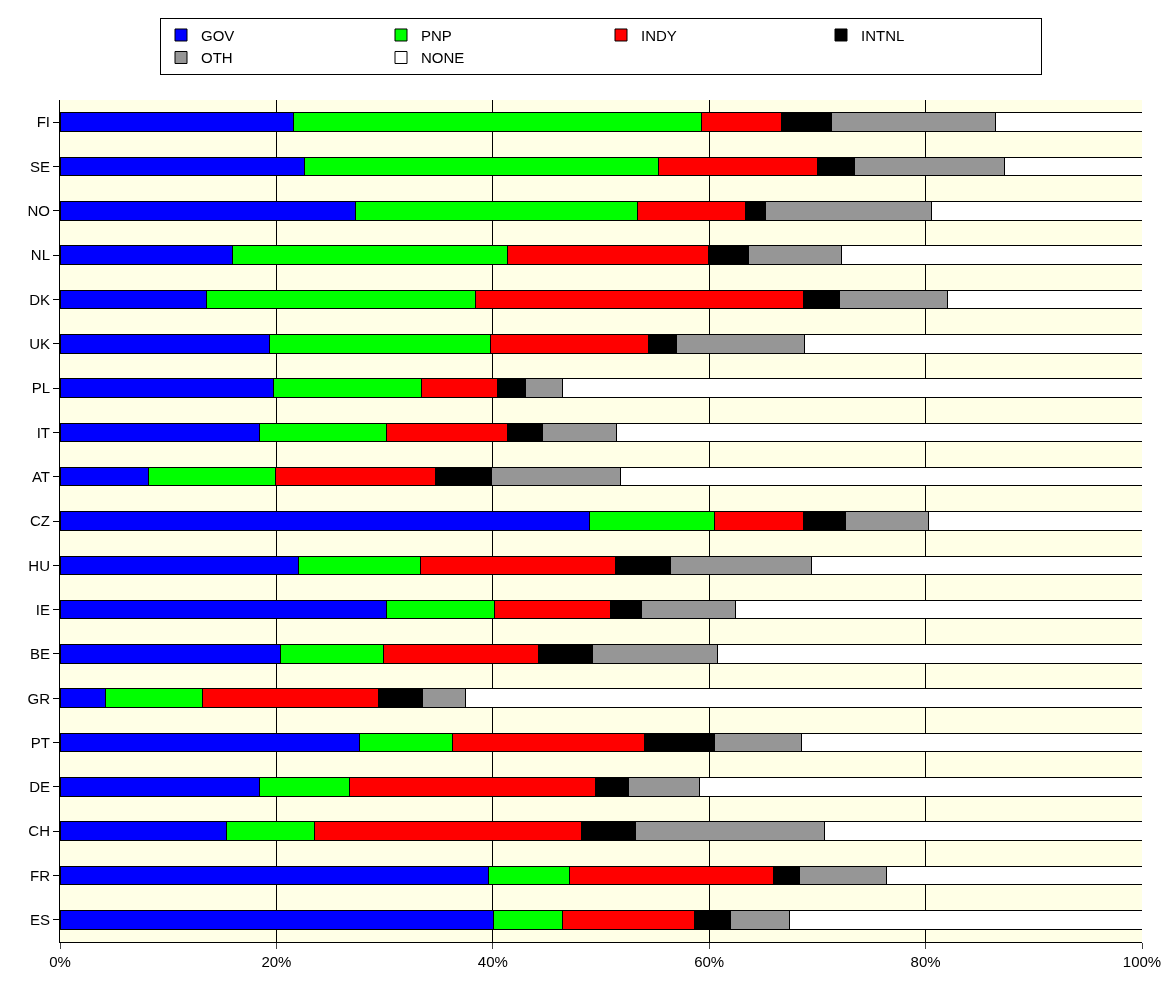 This screenshot has height=992, width=1172. What do you see at coordinates (42, 609) in the screenshot?
I see `y-tick-label: IE` at bounding box center [42, 609].